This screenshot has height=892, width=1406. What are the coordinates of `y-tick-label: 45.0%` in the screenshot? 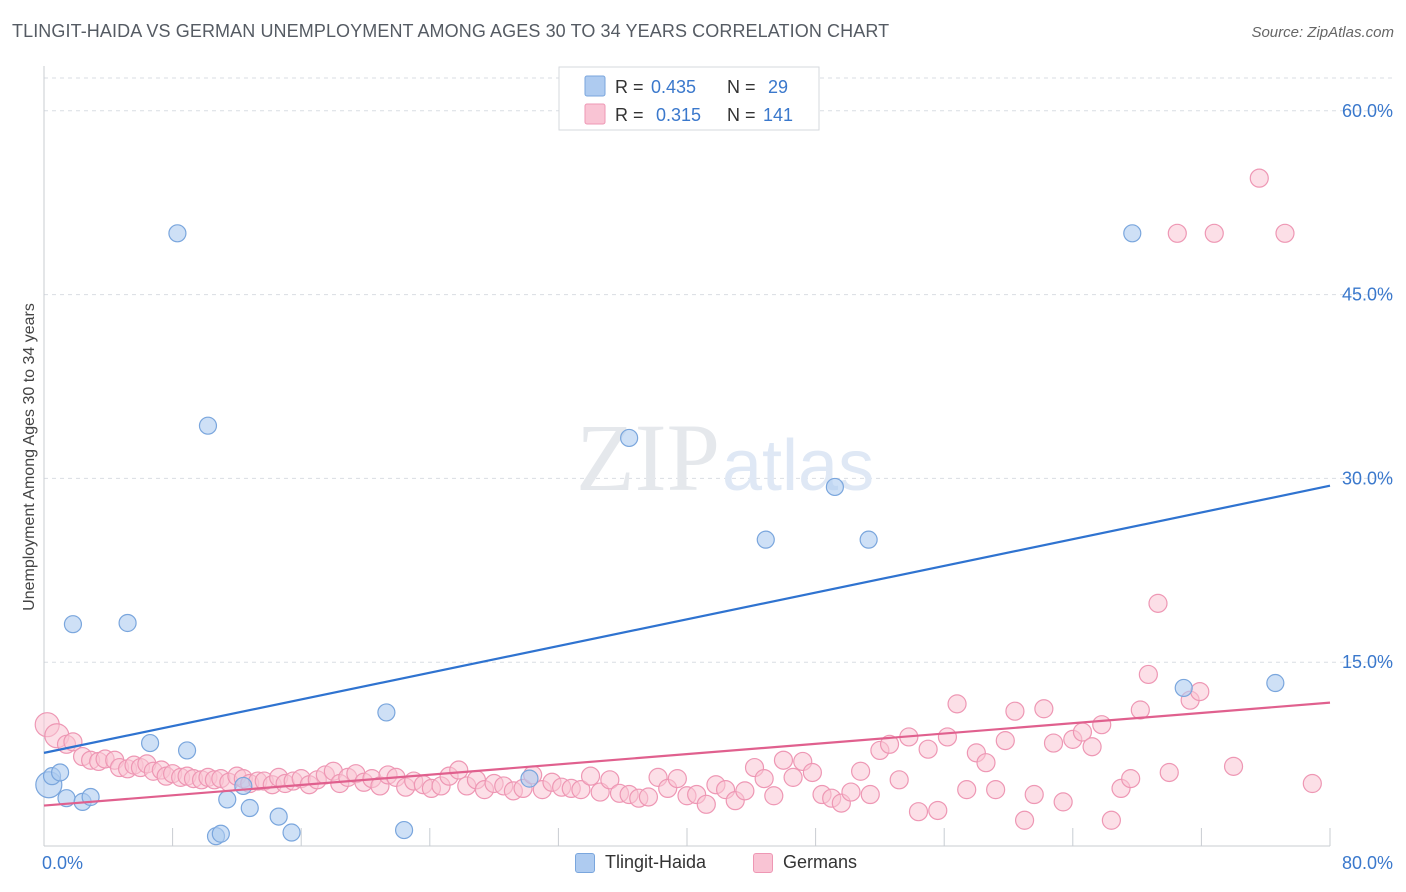 It's located at (1367, 295).